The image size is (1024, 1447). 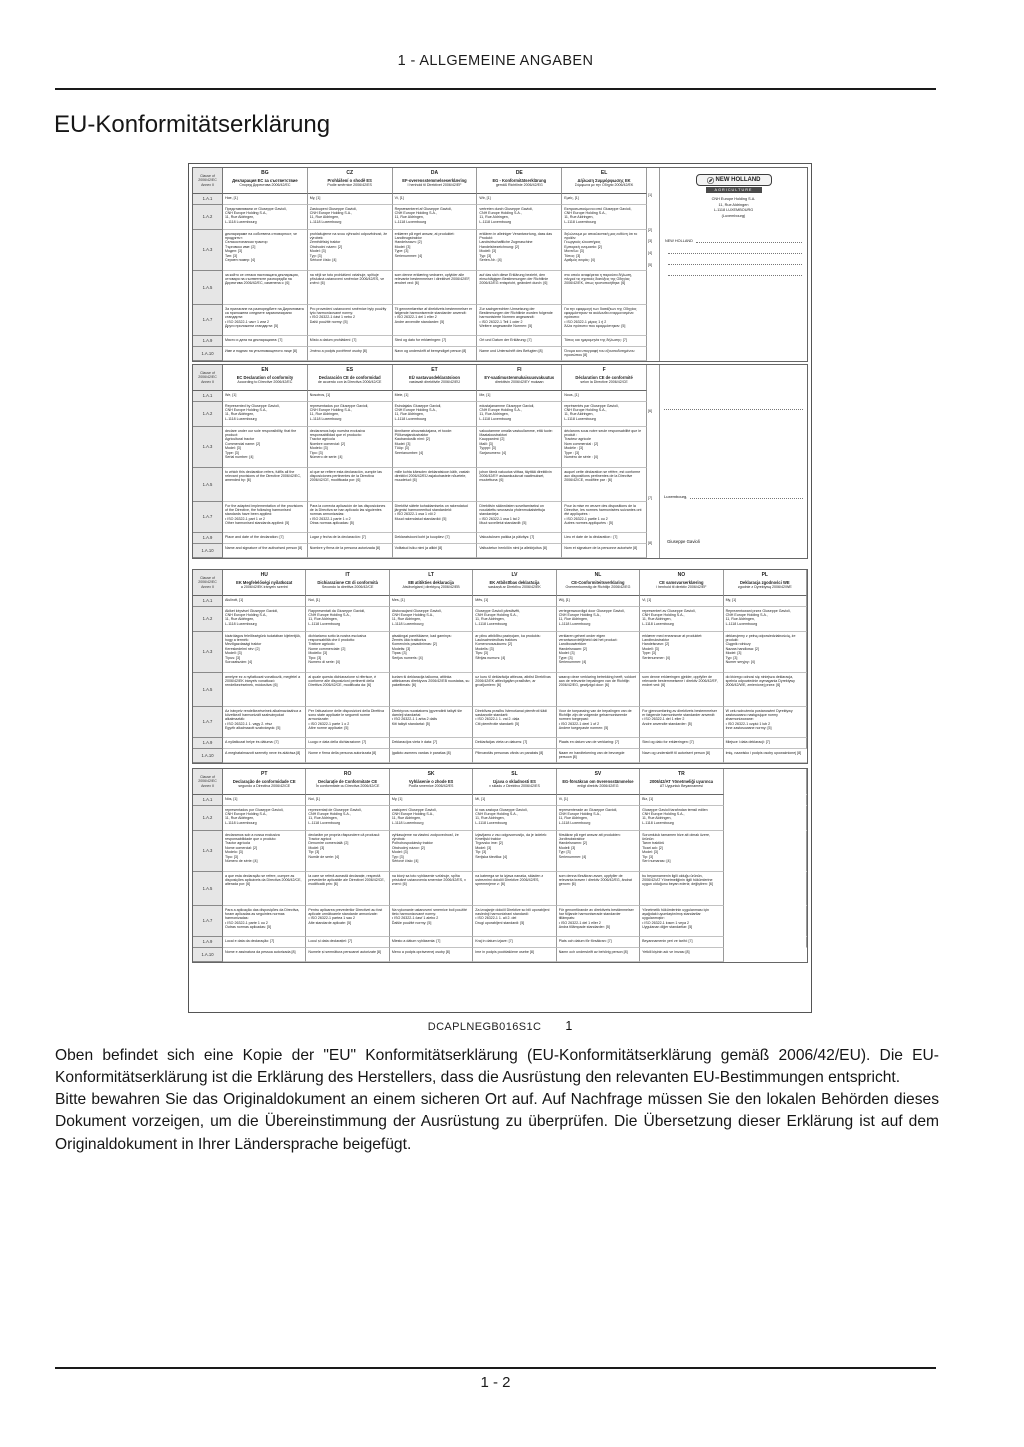 I want to click on row-label: 1.A.10, so click(x=208, y=354).